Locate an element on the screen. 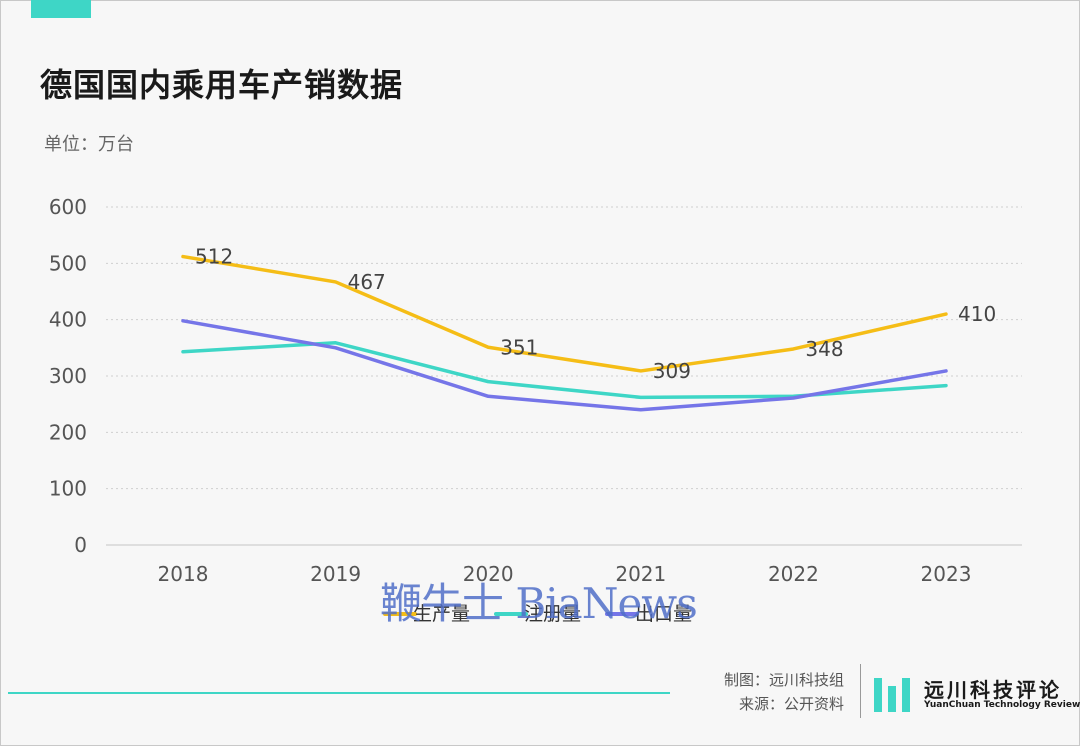 Image resolution: width=1080 pixels, height=746 pixels. y-tick-label: 500 is located at coordinates (68, 263).